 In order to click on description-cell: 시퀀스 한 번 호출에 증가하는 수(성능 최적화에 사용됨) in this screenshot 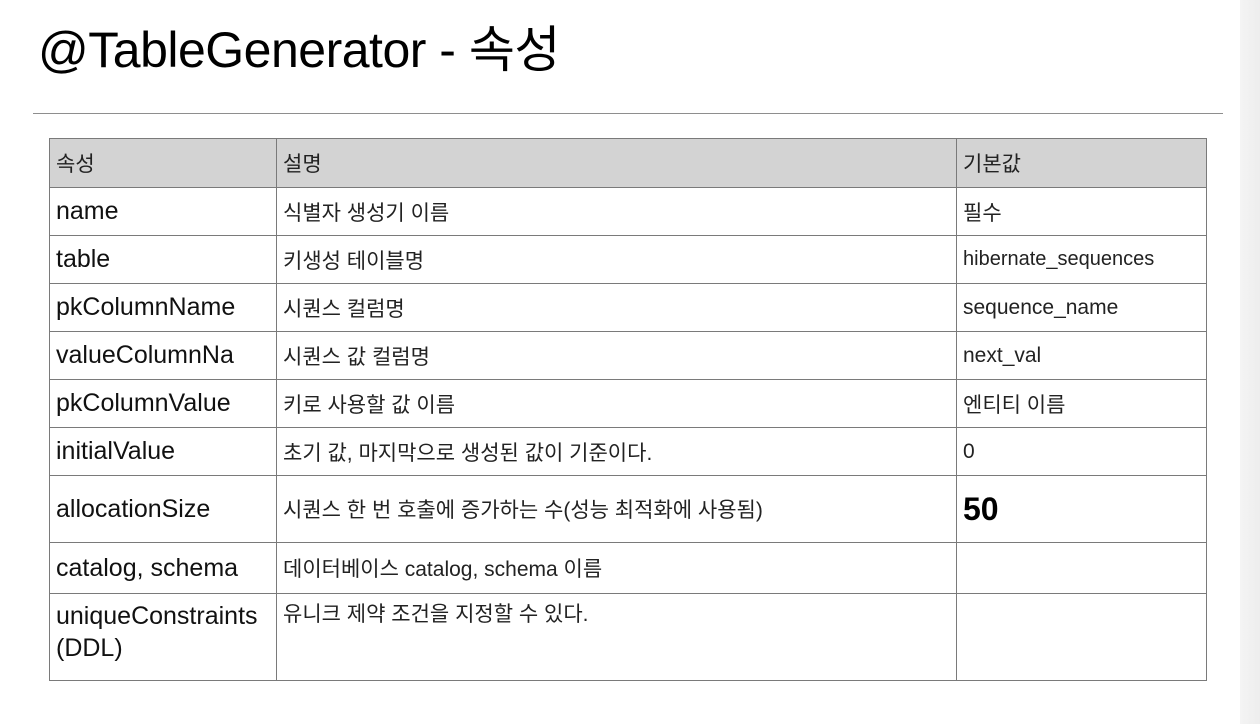, I will do `click(616, 509)`.